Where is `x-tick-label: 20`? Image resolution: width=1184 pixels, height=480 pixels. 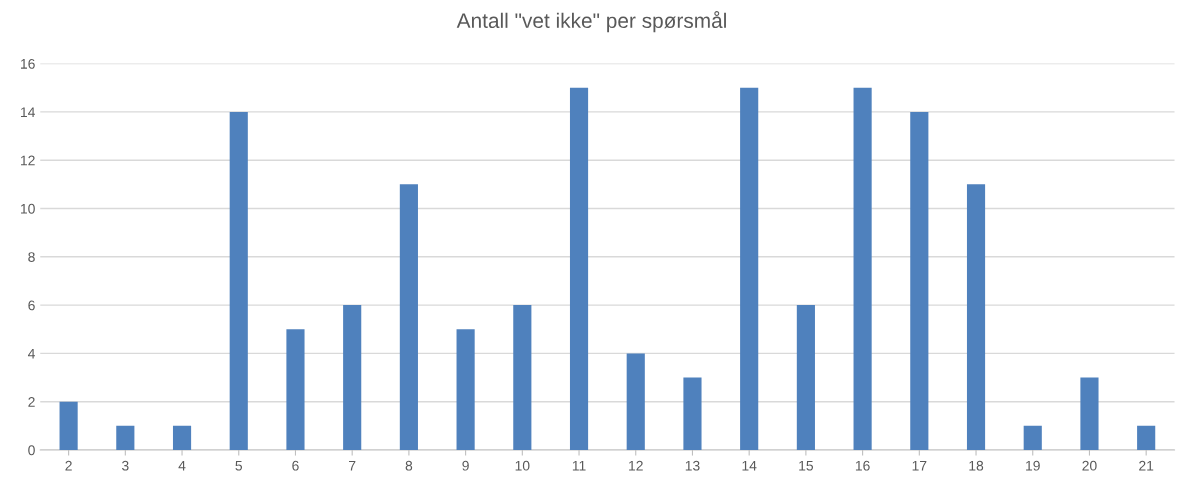 x-tick-label: 20 is located at coordinates (1089, 465).